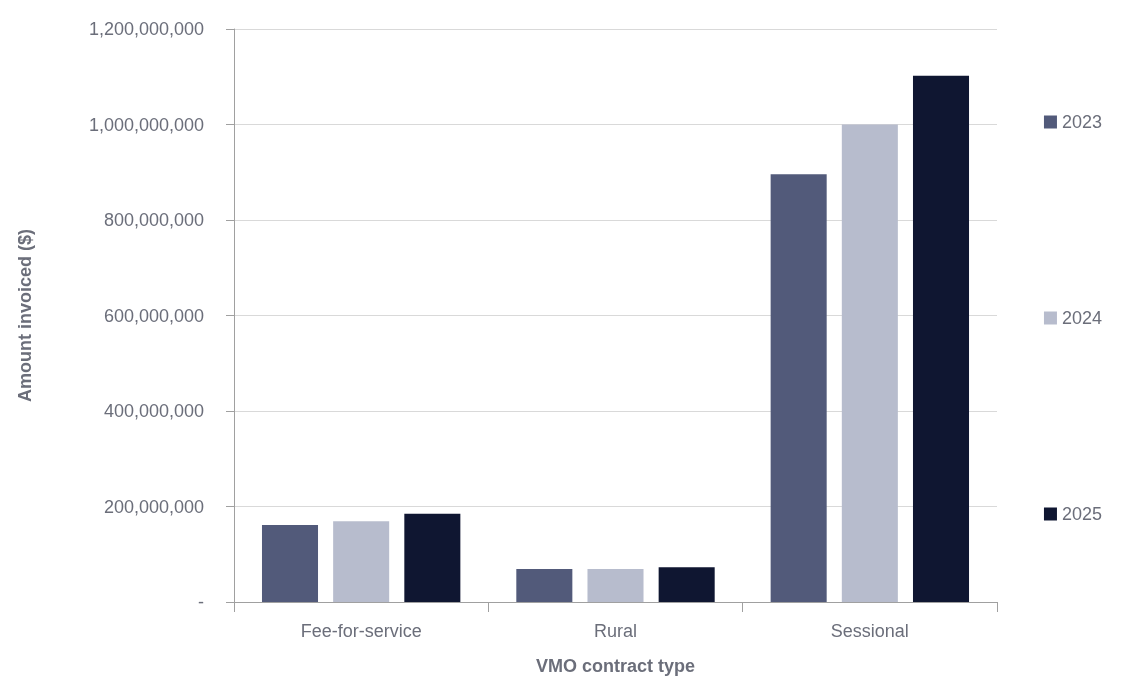 Image resolution: width=1125 pixels, height=689 pixels. I want to click on y-axis-title: Amount invoiced ($), so click(25, 315).